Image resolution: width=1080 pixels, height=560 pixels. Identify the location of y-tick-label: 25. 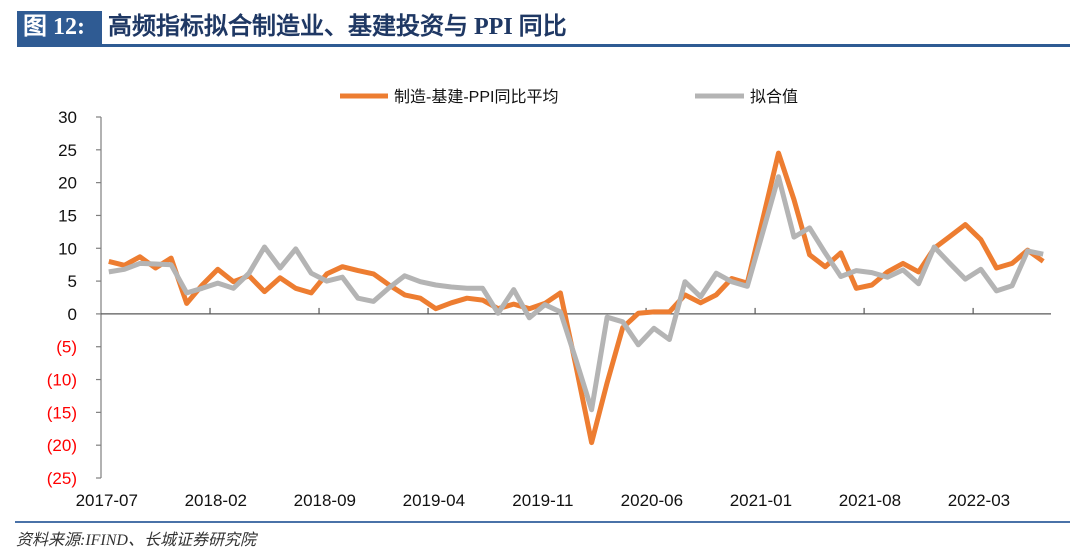
(67, 150).